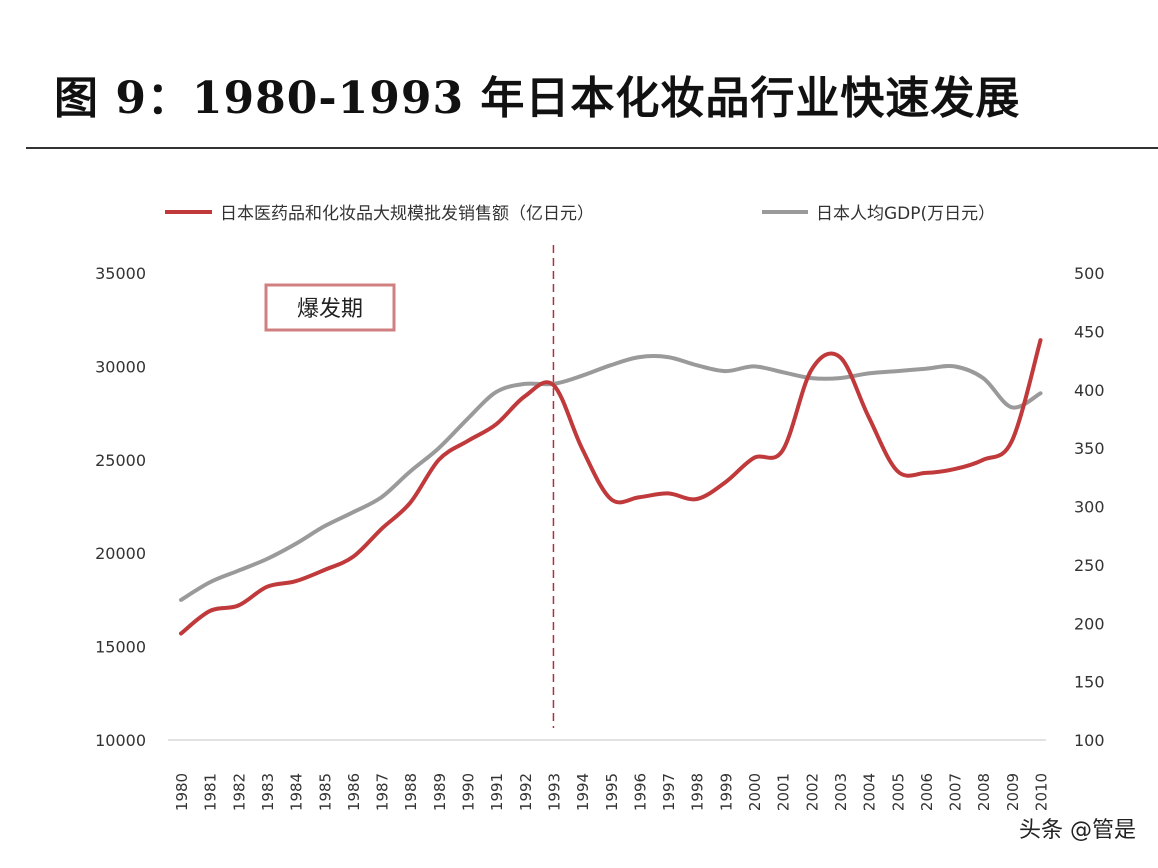 This screenshot has height=868, width=1158. Describe the element at coordinates (324, 526) in the screenshot. I see `series2-point-1985` at that location.